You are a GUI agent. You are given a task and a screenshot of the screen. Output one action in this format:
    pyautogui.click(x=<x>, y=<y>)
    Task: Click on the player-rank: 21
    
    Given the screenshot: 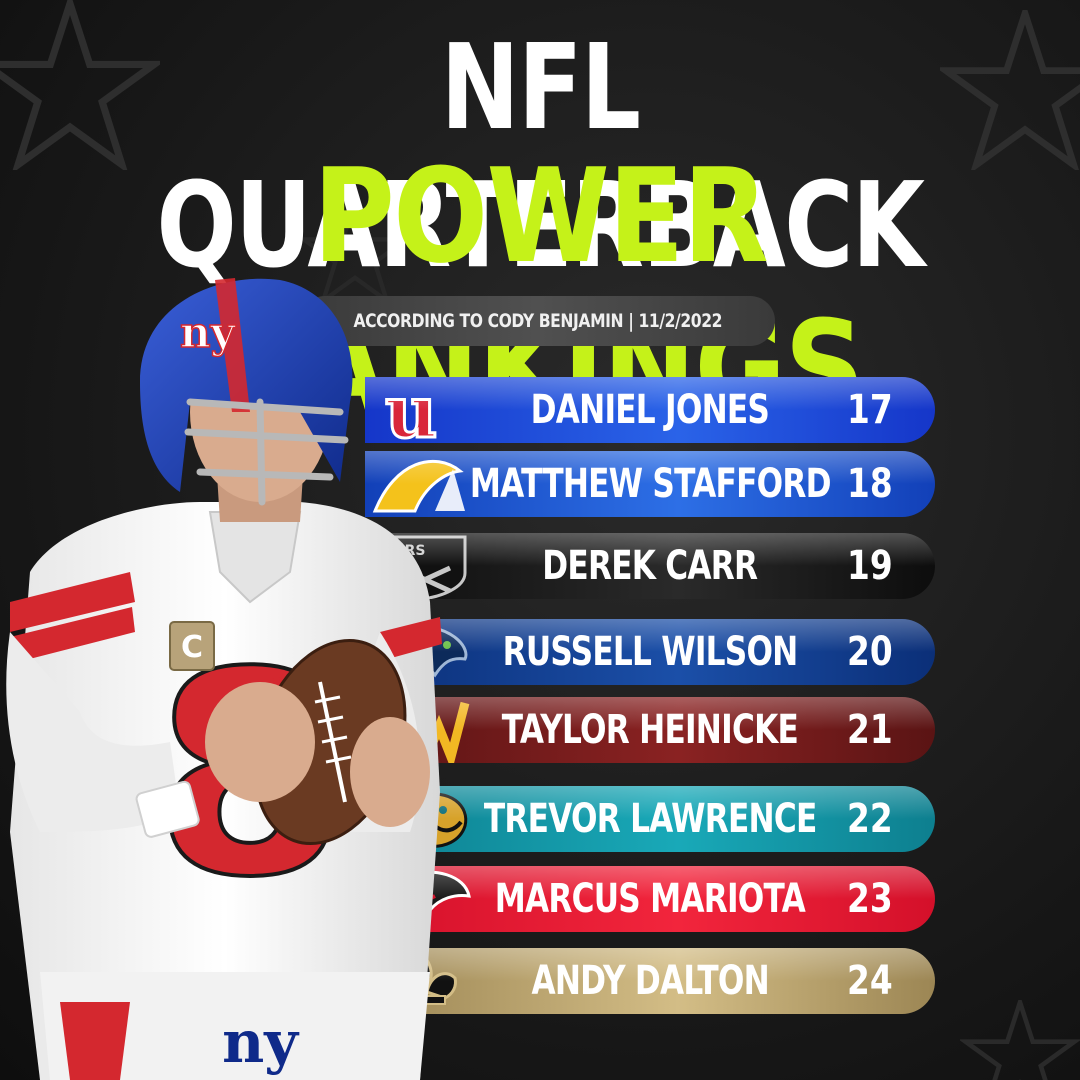 What is the action you would take?
    pyautogui.click(x=870, y=730)
    